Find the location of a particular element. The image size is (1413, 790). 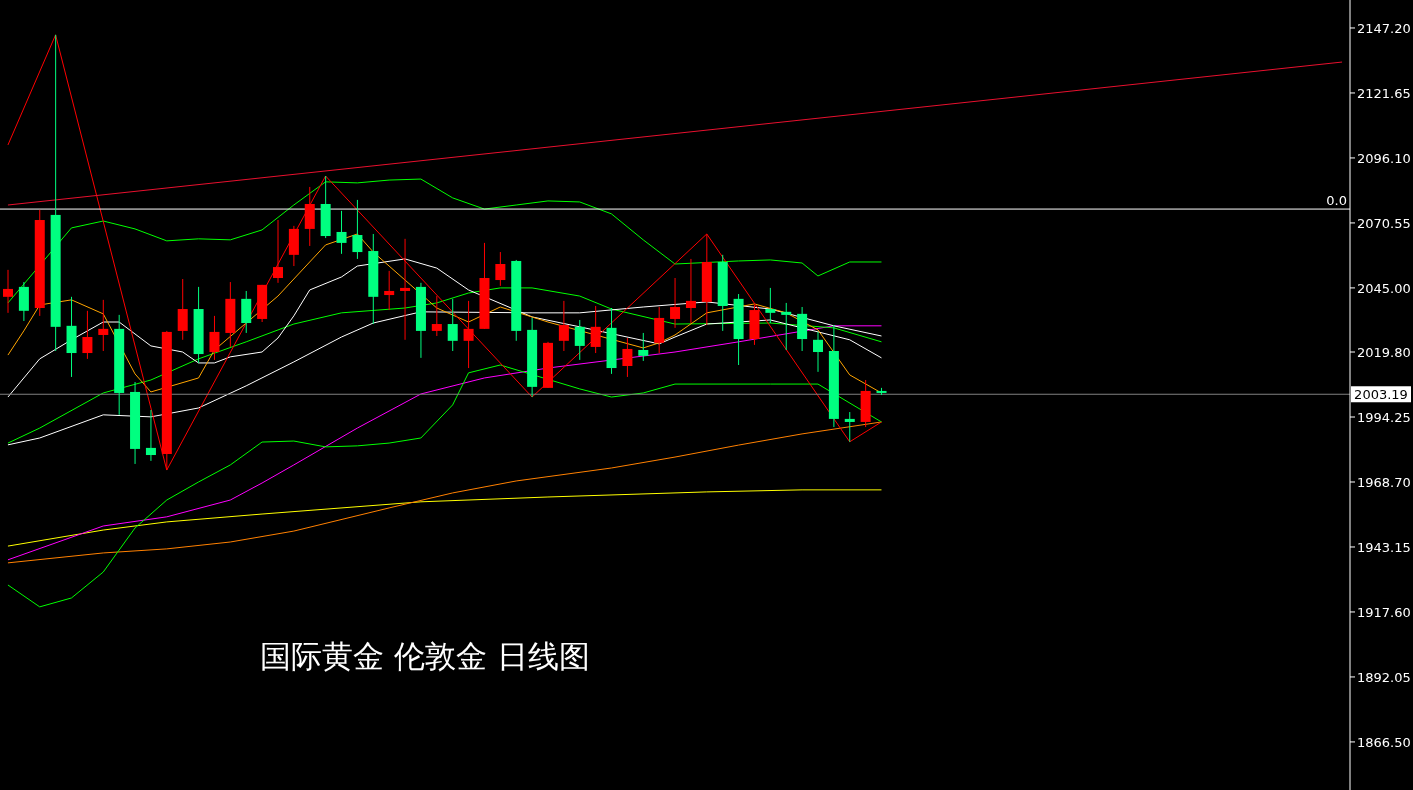

y-tick-label: 2121.65 is located at coordinates (1384, 93).